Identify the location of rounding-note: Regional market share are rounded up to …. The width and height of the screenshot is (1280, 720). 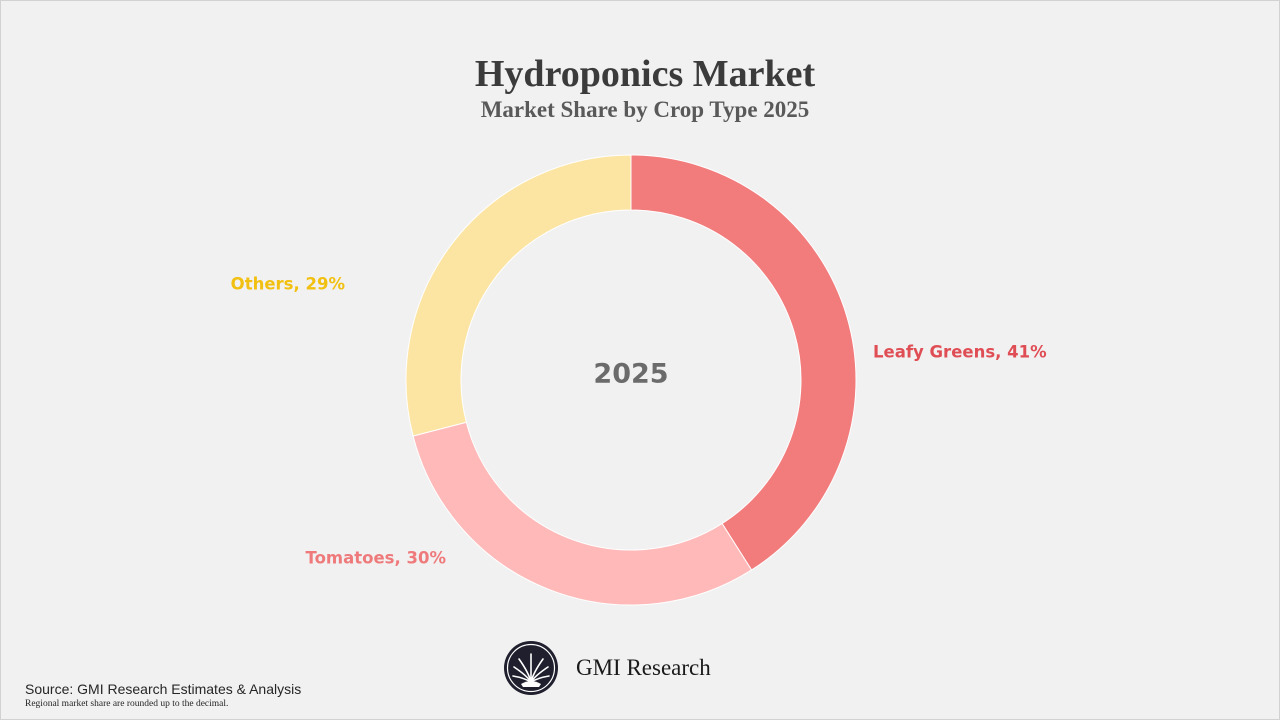
(127, 704).